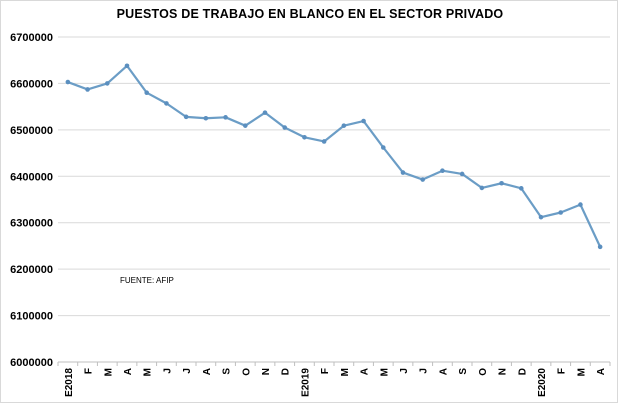 This screenshot has height=405, width=620. Describe the element at coordinates (31, 270) in the screenshot. I see `y-tick-label: 6200000` at that location.